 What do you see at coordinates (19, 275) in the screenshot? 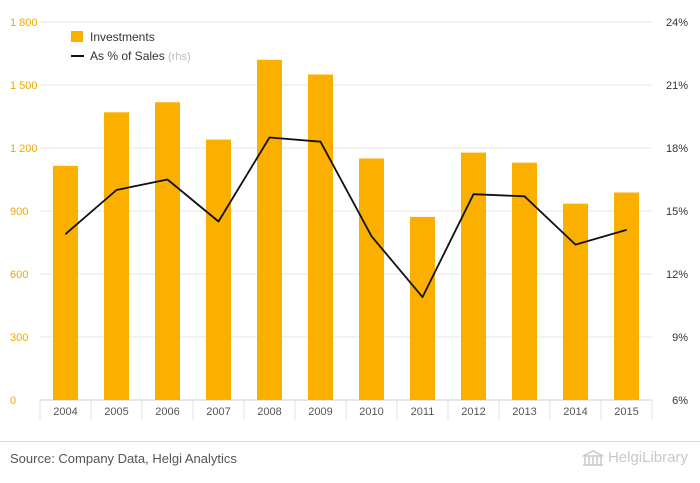
I see `y-left-tick-label: 600` at bounding box center [19, 275].